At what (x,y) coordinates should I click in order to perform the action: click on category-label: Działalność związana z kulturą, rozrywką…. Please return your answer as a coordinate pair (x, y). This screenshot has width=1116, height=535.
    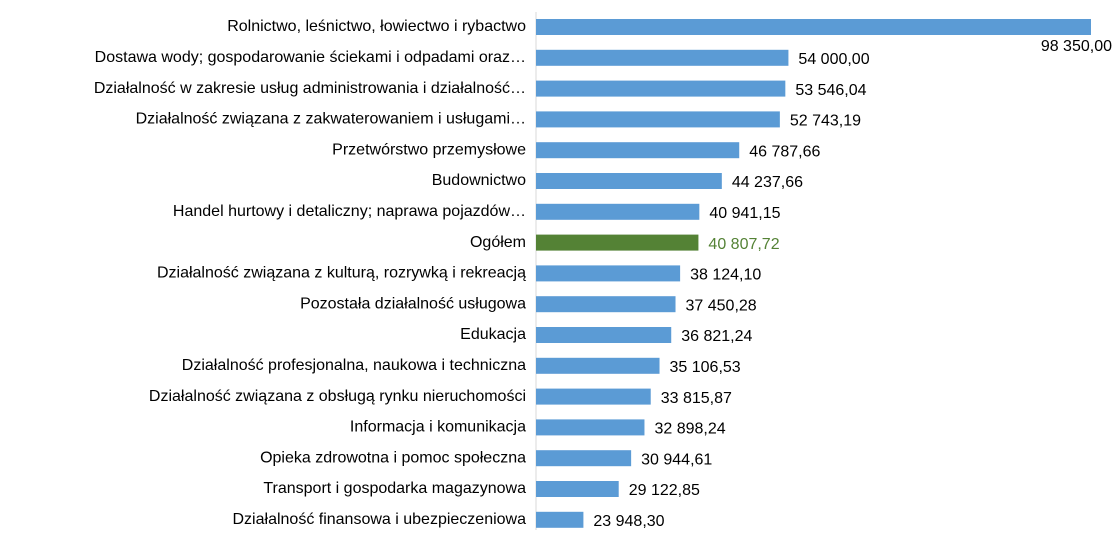
    Looking at the image, I should click on (341, 273).